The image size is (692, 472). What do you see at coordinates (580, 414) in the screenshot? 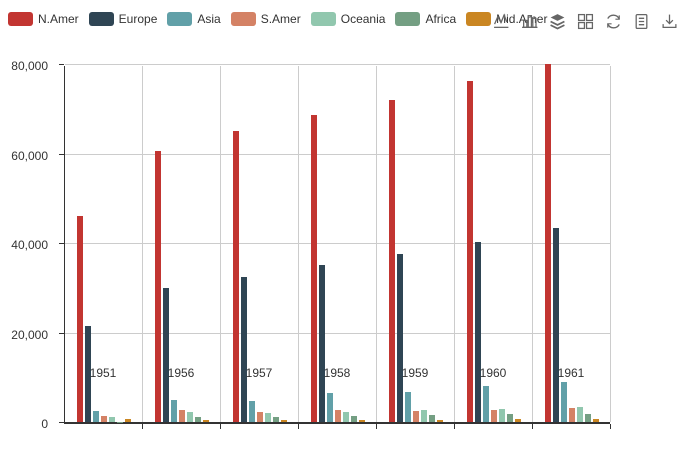
I see `bar-oceania-1961` at bounding box center [580, 414].